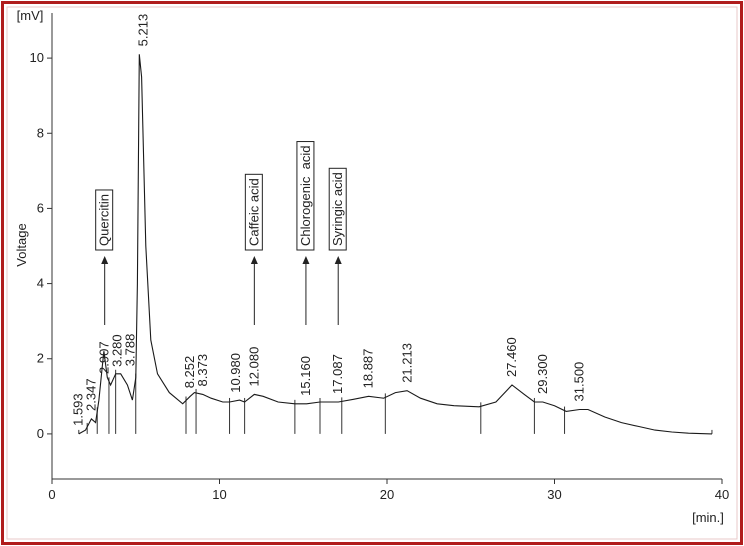  What do you see at coordinates (542, 374) in the screenshot?
I see `peak-label: 29.300` at bounding box center [542, 374].